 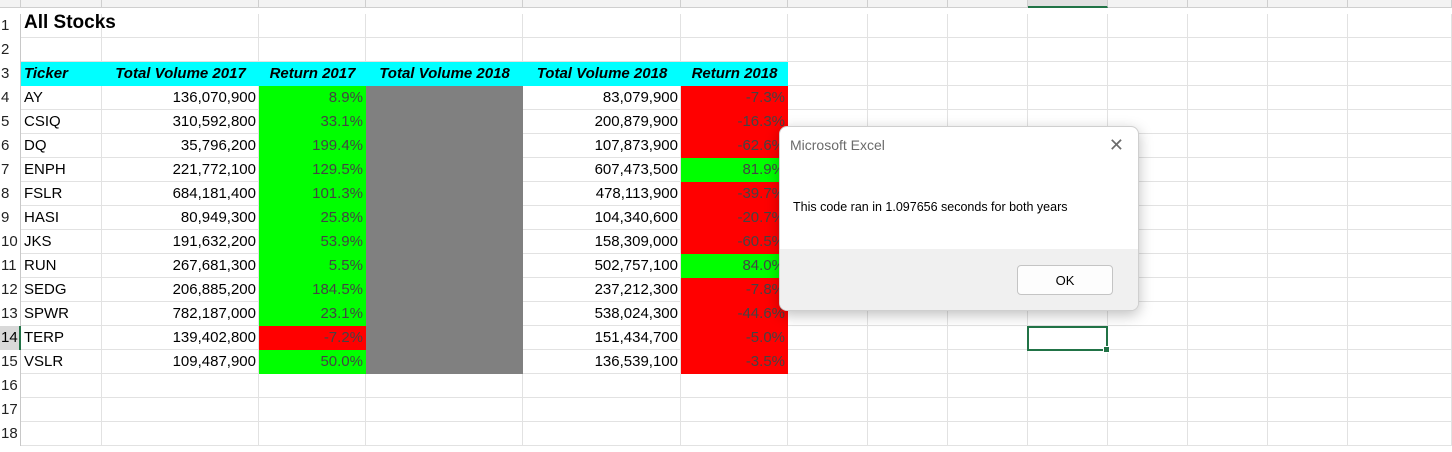 I want to click on volume-2017-cell: 267,681,300, so click(x=214, y=265).